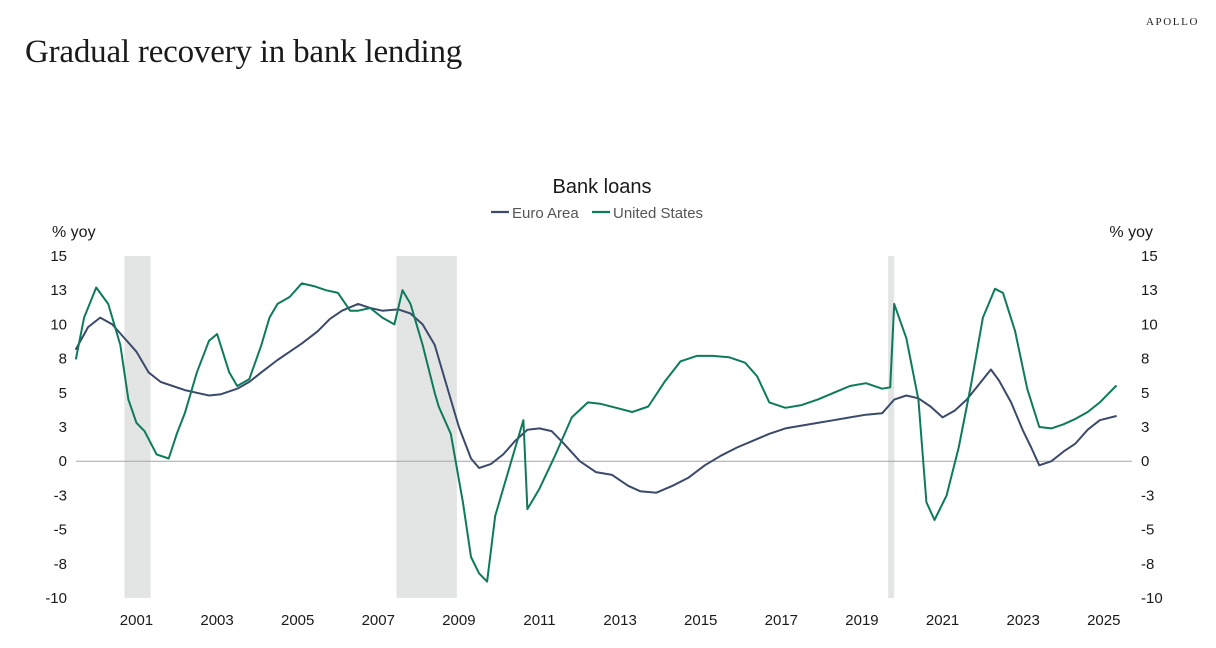  I want to click on y-tick-right: 5, so click(1145, 393).